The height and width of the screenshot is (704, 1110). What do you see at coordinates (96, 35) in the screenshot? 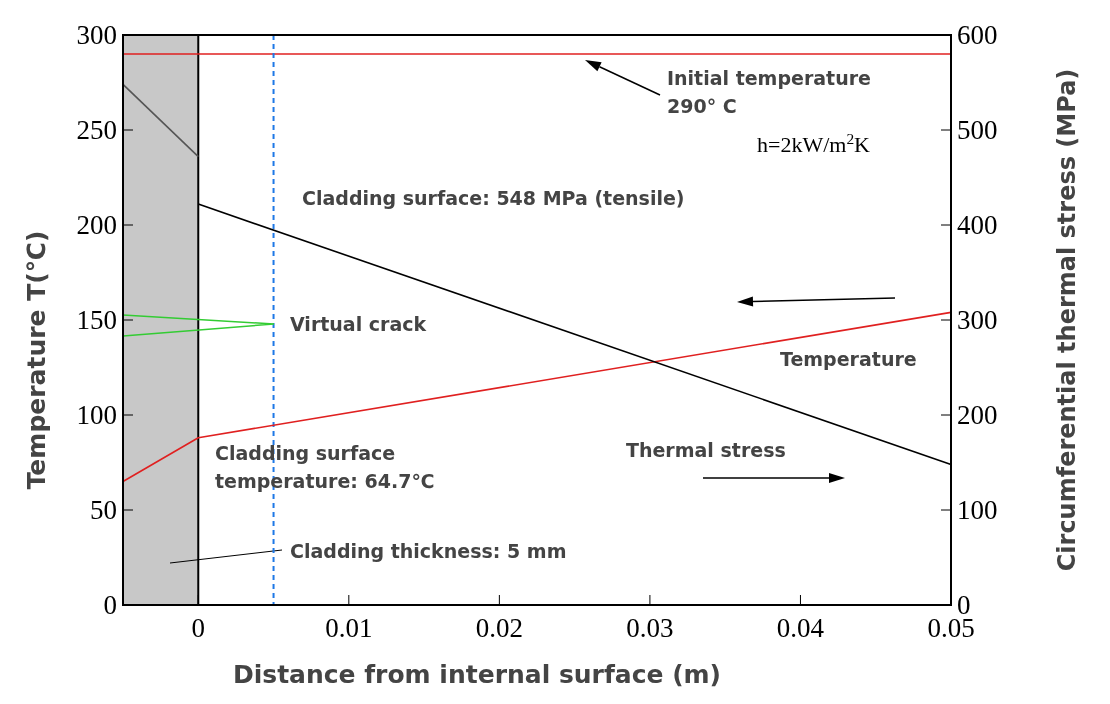
I see `y-tick-label: 300` at bounding box center [96, 35].